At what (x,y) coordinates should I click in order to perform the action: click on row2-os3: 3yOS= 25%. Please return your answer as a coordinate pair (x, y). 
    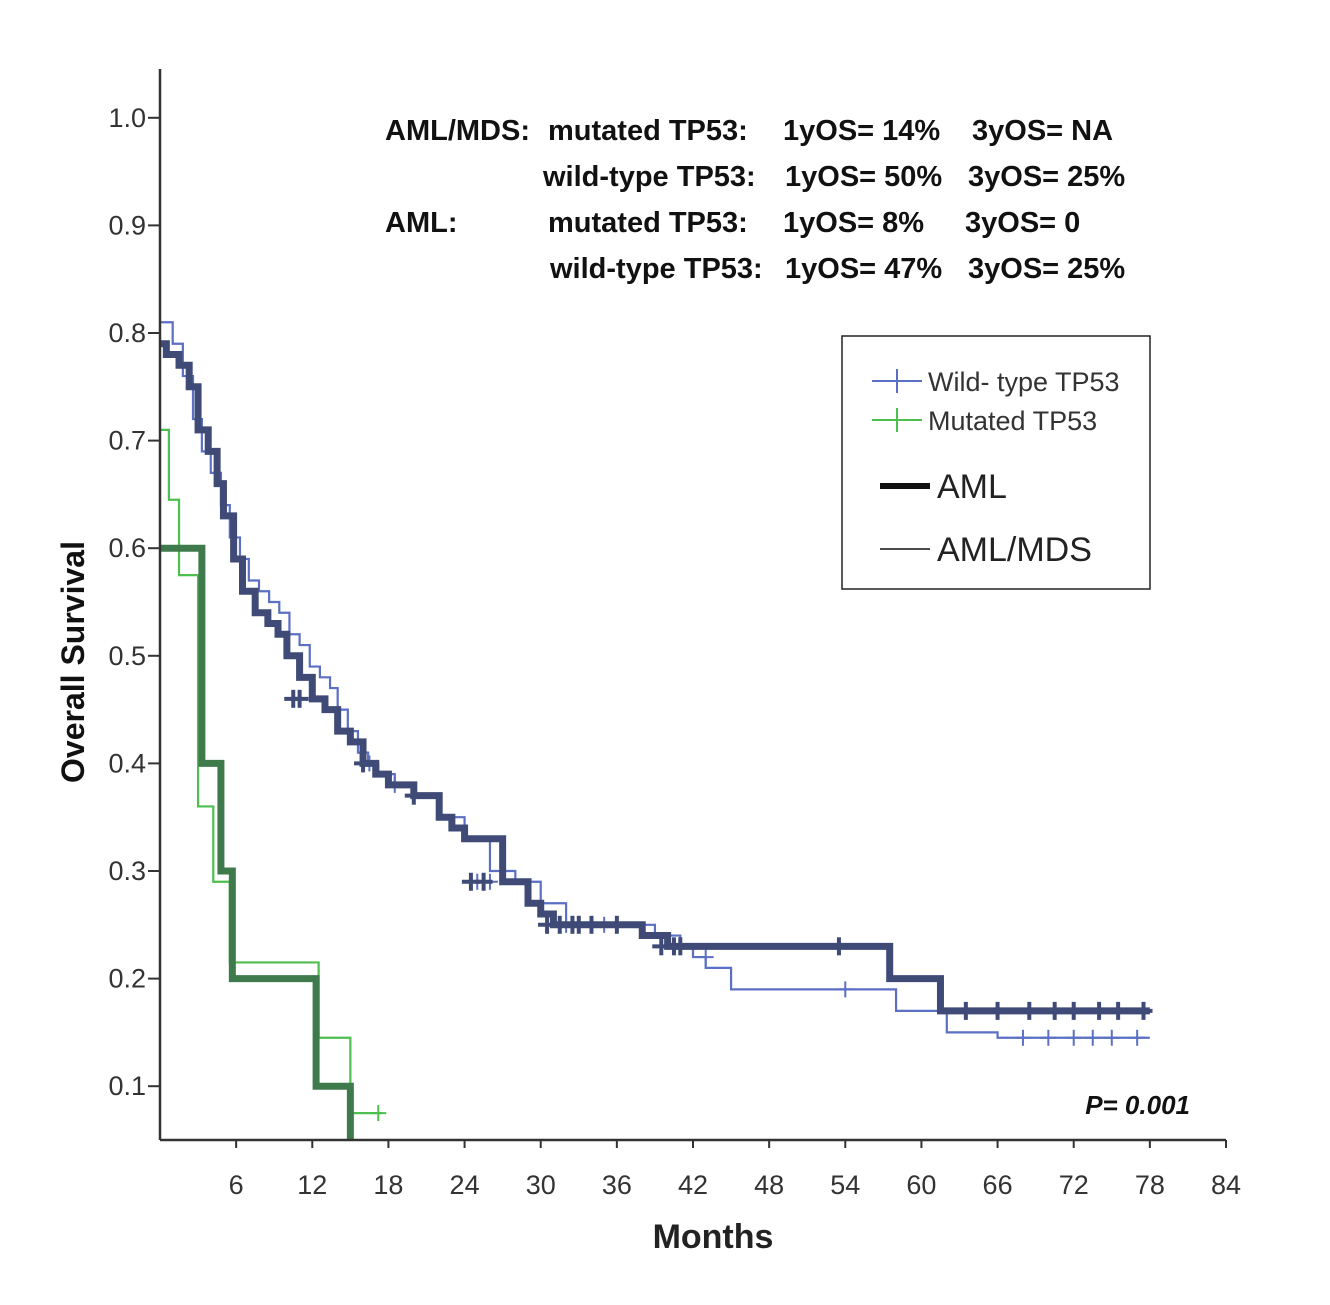
    Looking at the image, I should click on (1046, 177).